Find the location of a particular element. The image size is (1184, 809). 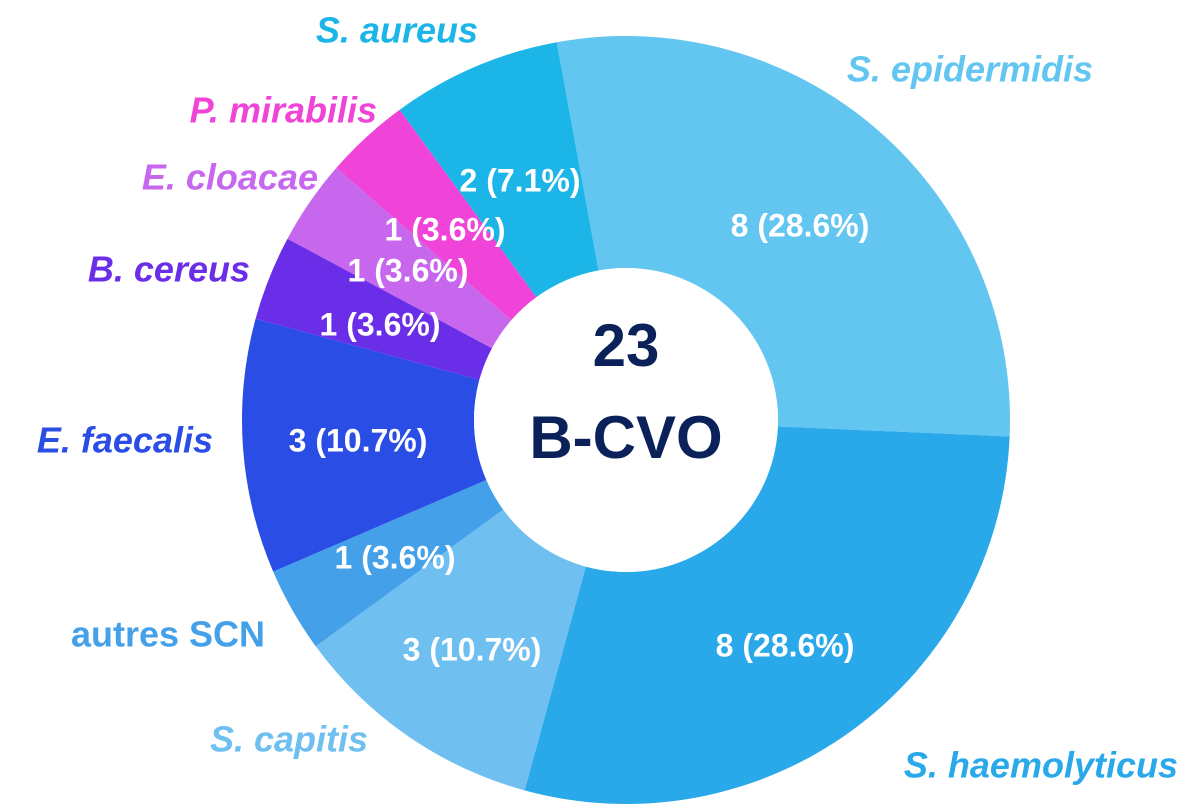

value-label: 2 (7.1%) is located at coordinates (520, 180).